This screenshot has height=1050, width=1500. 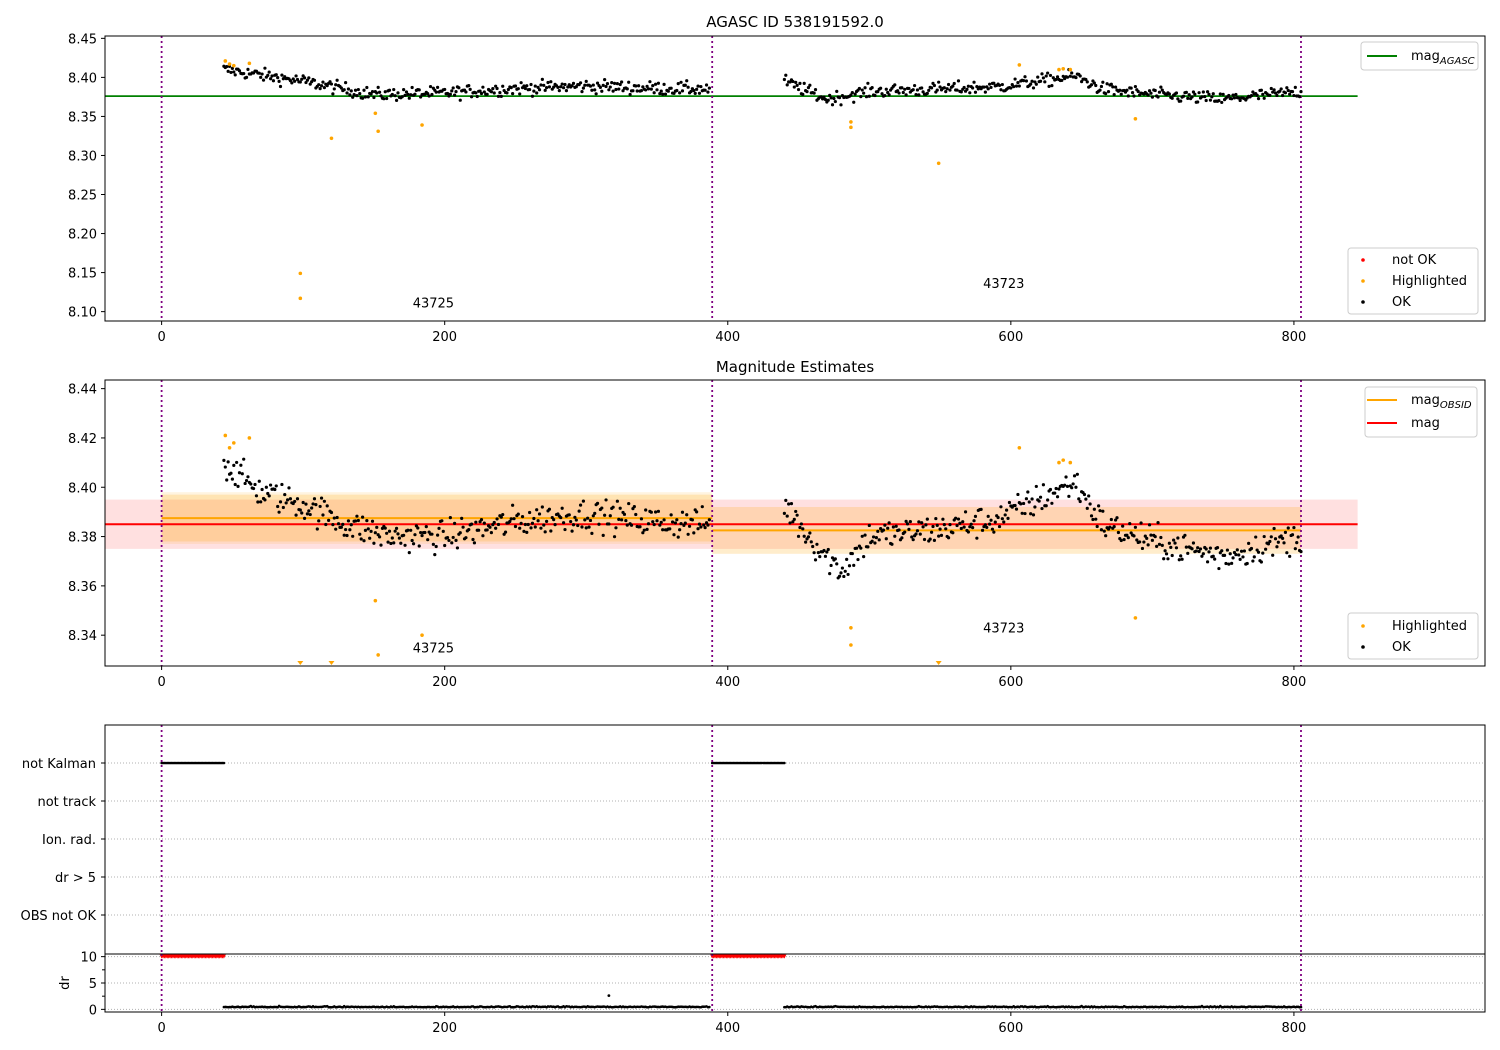 What do you see at coordinates (82, 196) in the screenshot?
I see `y-tick-label: 8.25` at bounding box center [82, 196].